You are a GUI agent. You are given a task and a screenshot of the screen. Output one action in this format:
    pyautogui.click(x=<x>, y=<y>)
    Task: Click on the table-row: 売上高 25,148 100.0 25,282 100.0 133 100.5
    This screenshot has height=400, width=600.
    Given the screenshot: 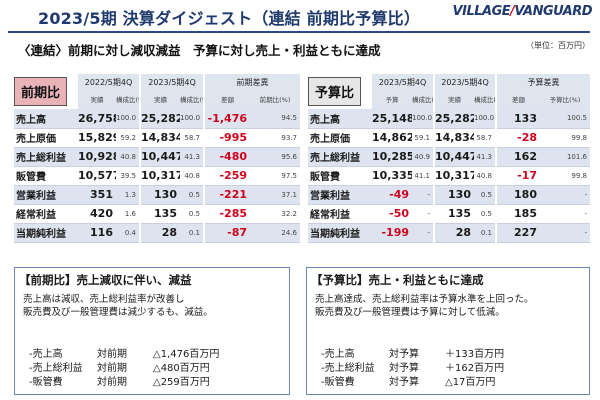 What is the action you would take?
    pyautogui.click(x=449, y=119)
    